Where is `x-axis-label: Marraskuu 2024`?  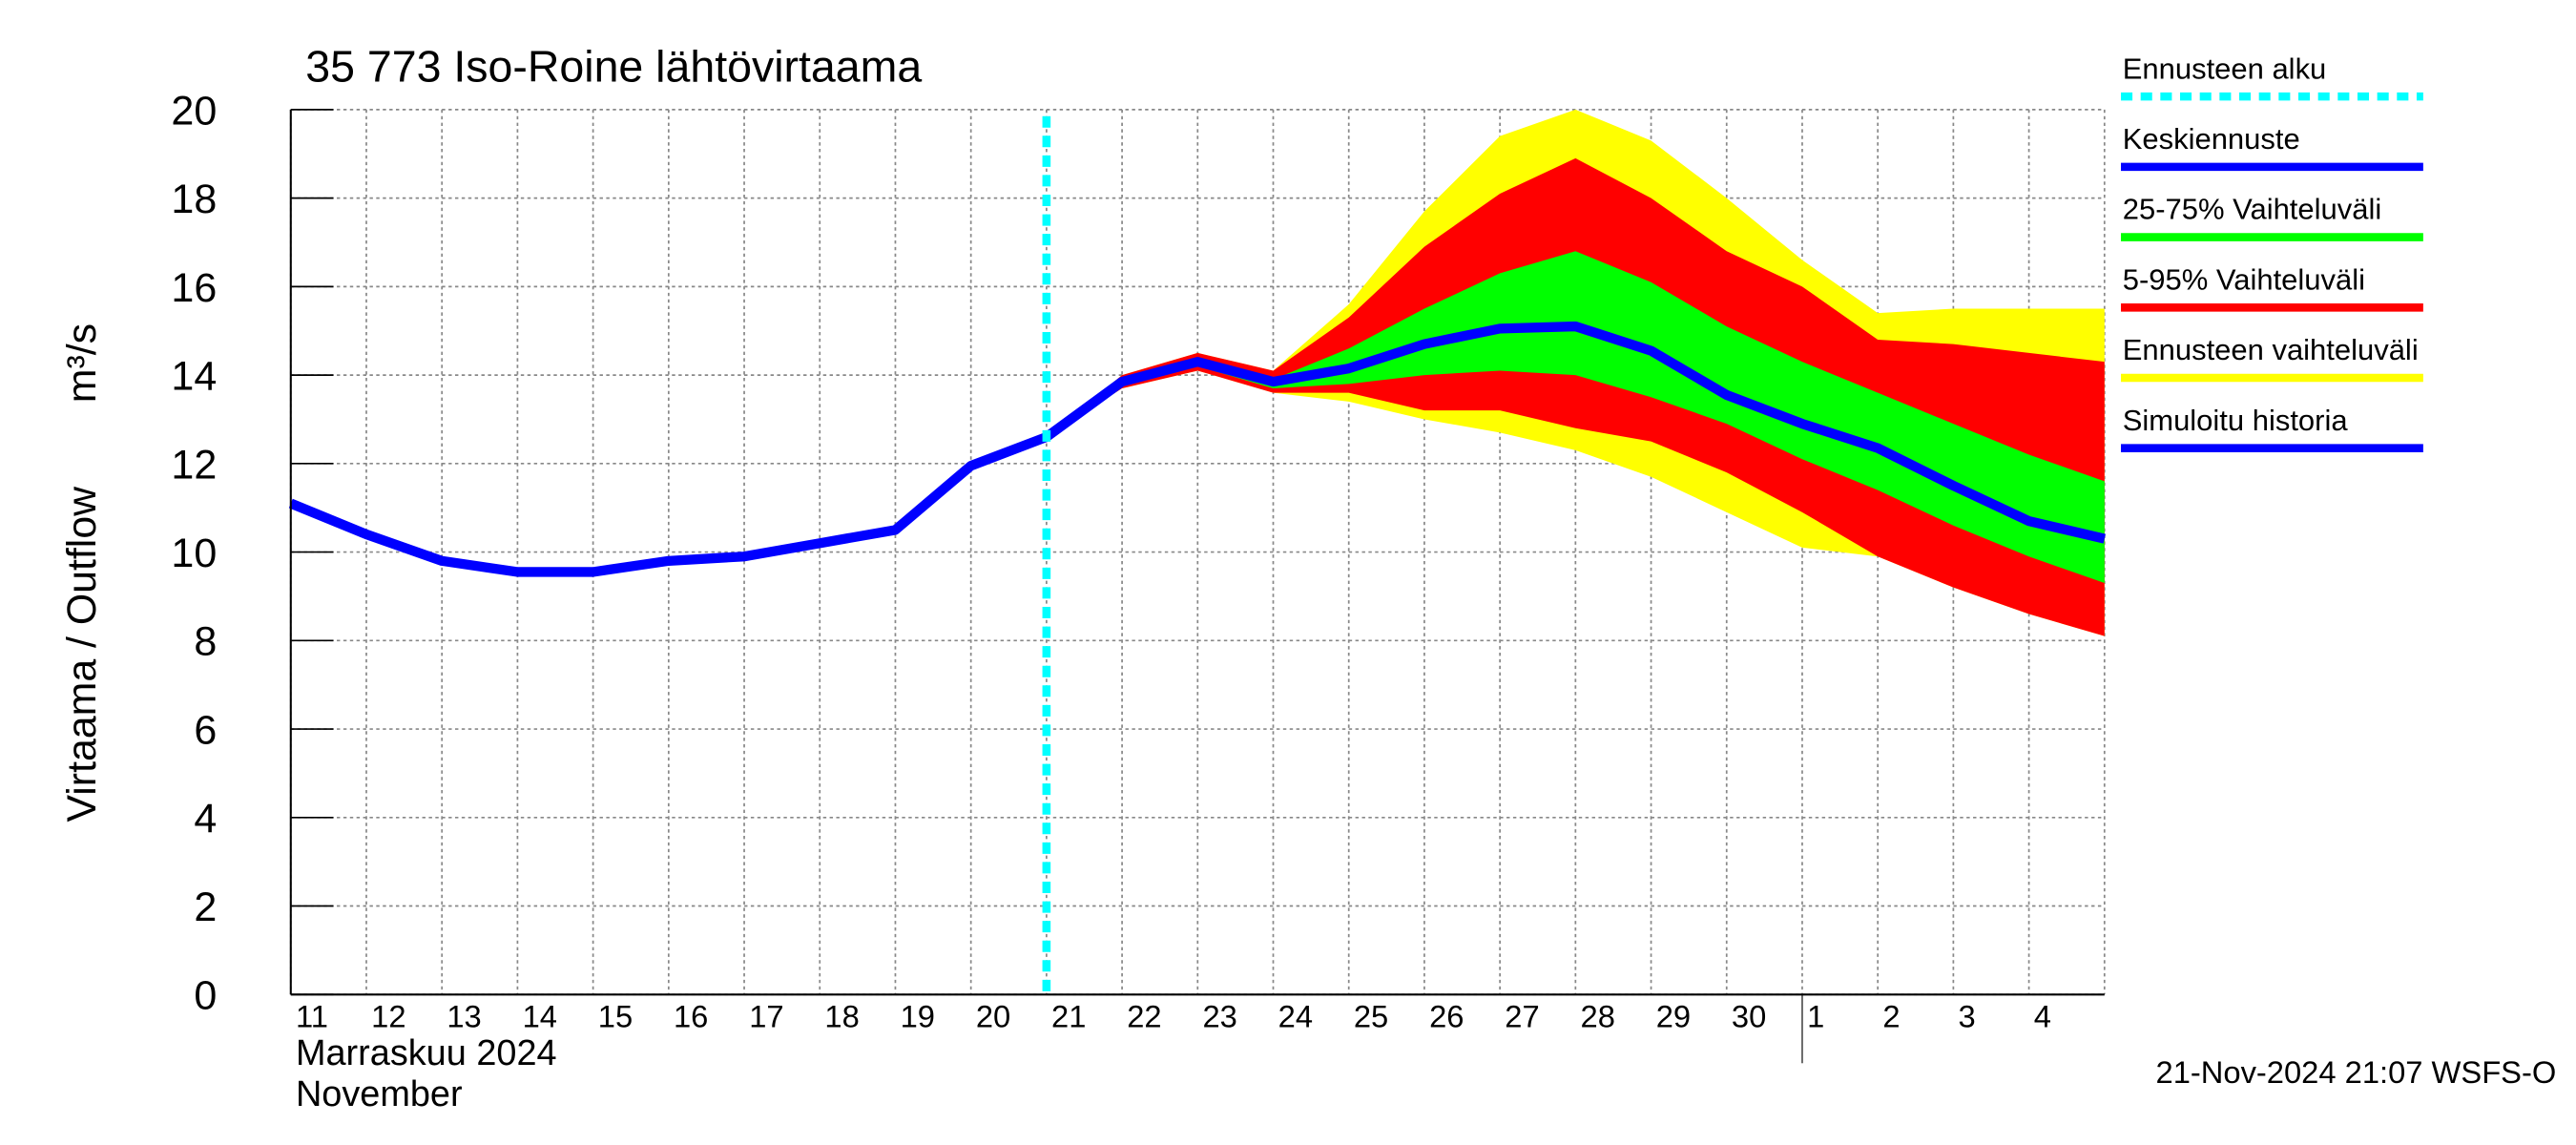 x-axis-label: Marraskuu 2024 is located at coordinates (426, 1053).